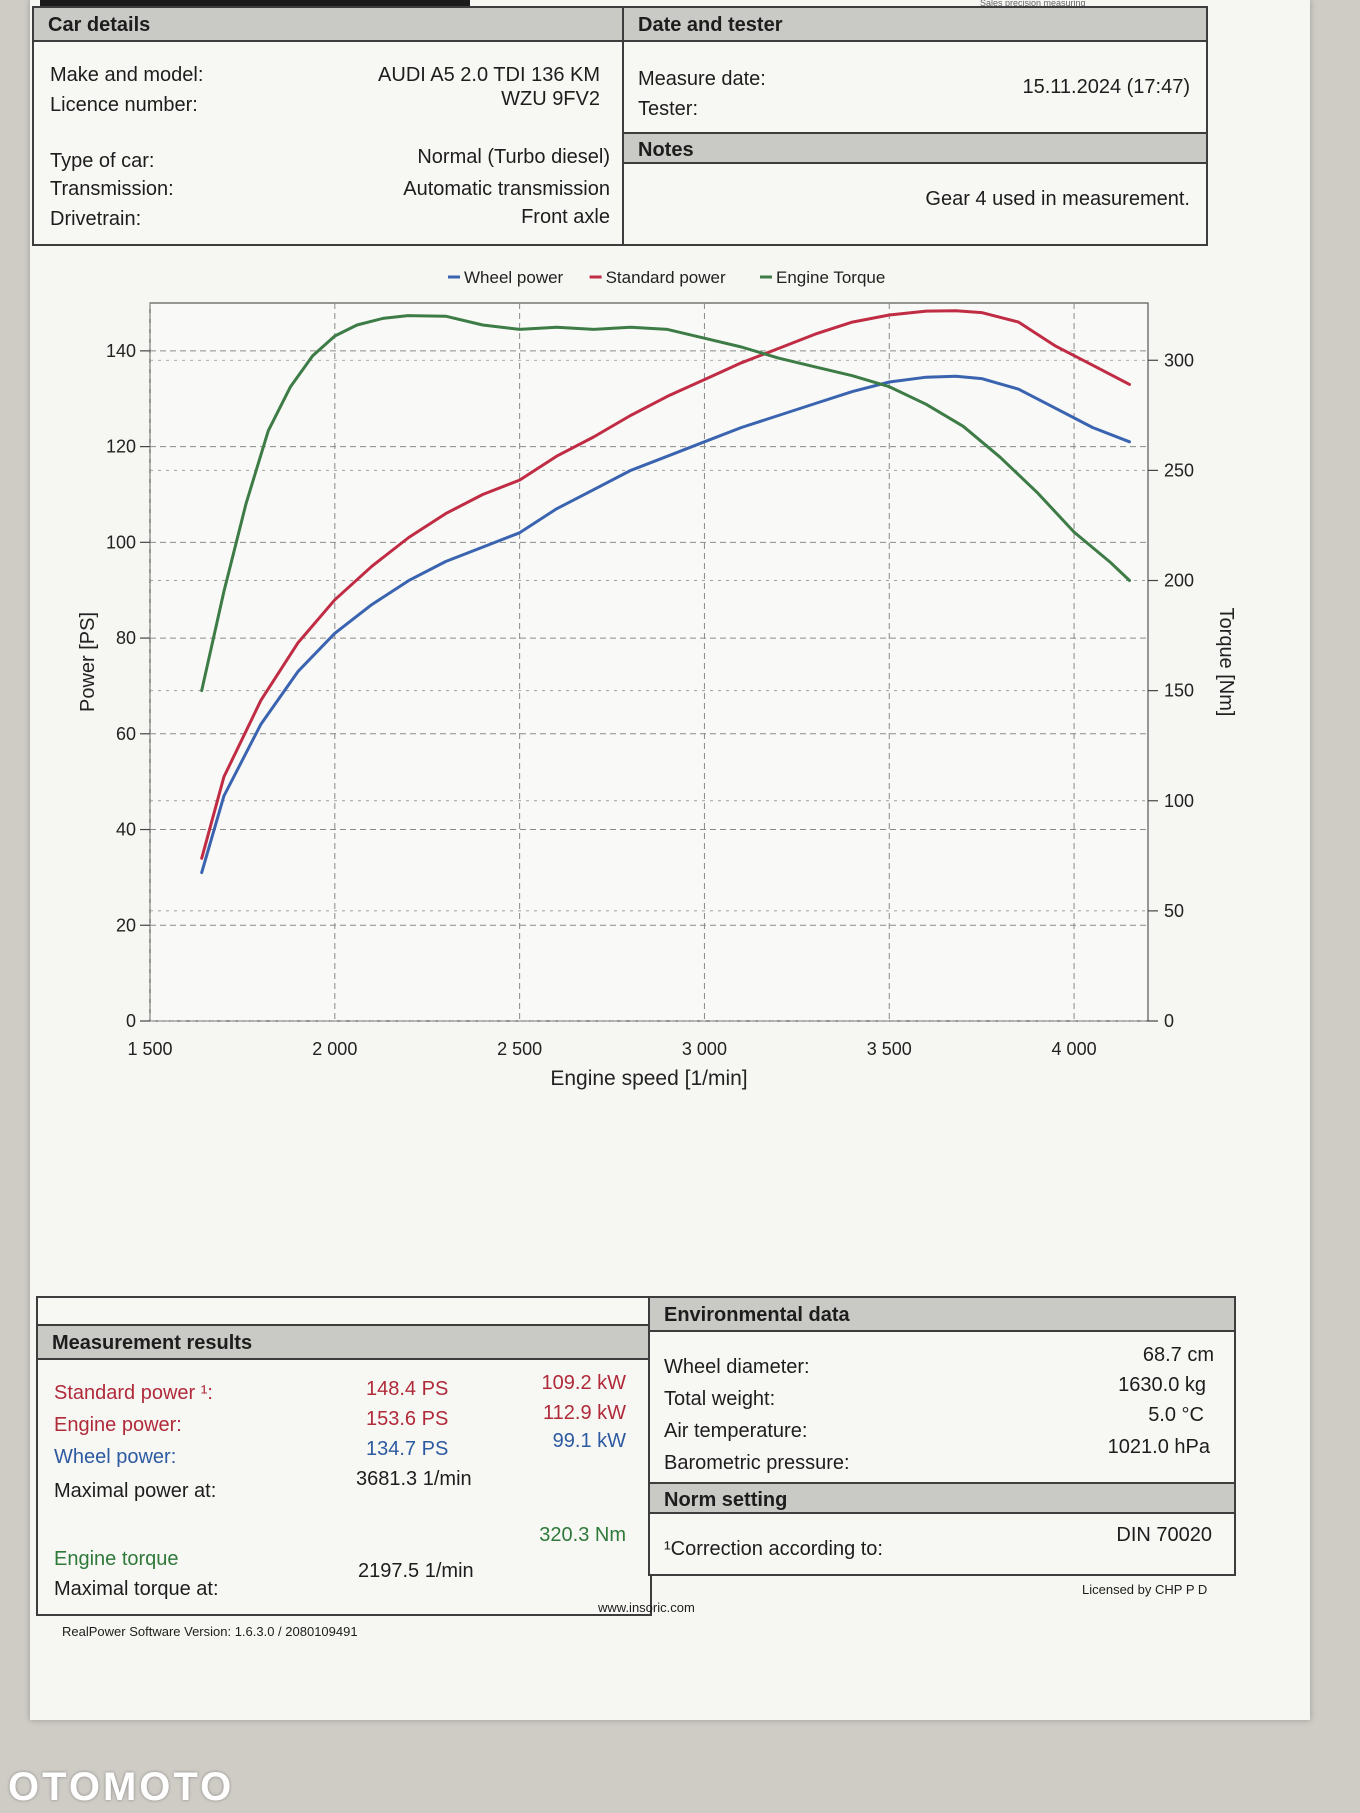 This screenshot has width=1360, height=1813. What do you see at coordinates (720, 1399) in the screenshot?
I see `total-weight-label: Total weight:` at bounding box center [720, 1399].